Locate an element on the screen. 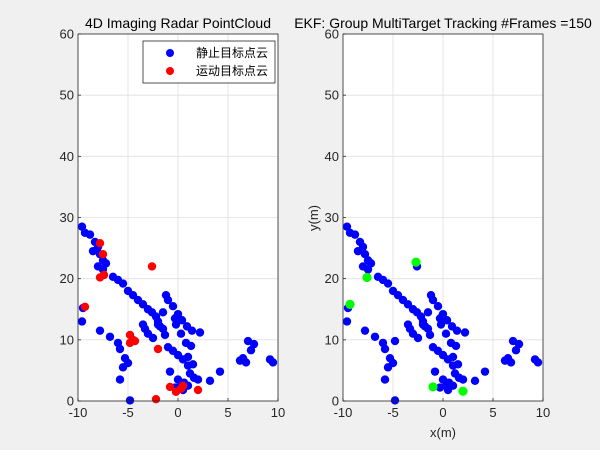 The height and width of the screenshot is (450, 600). right-y-axis-label: y(m) is located at coordinates (313, 218).